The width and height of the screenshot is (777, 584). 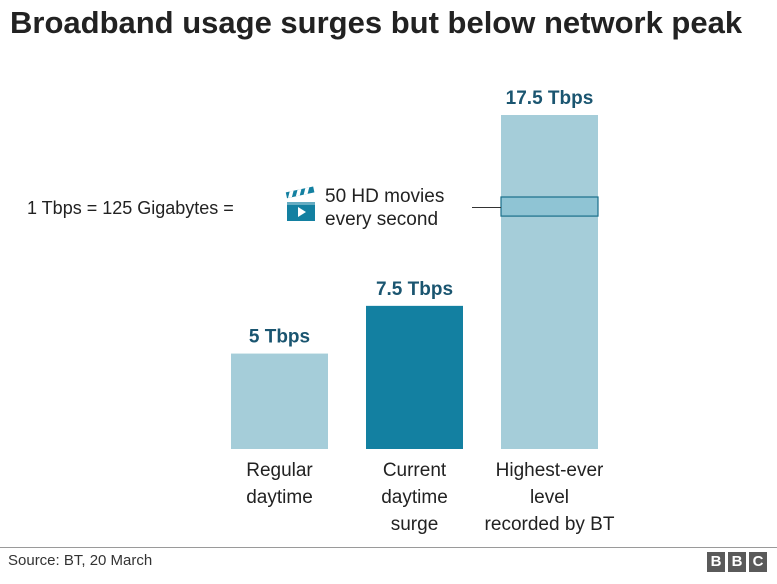 I want to click on one-tbps-band, so click(x=549, y=206).